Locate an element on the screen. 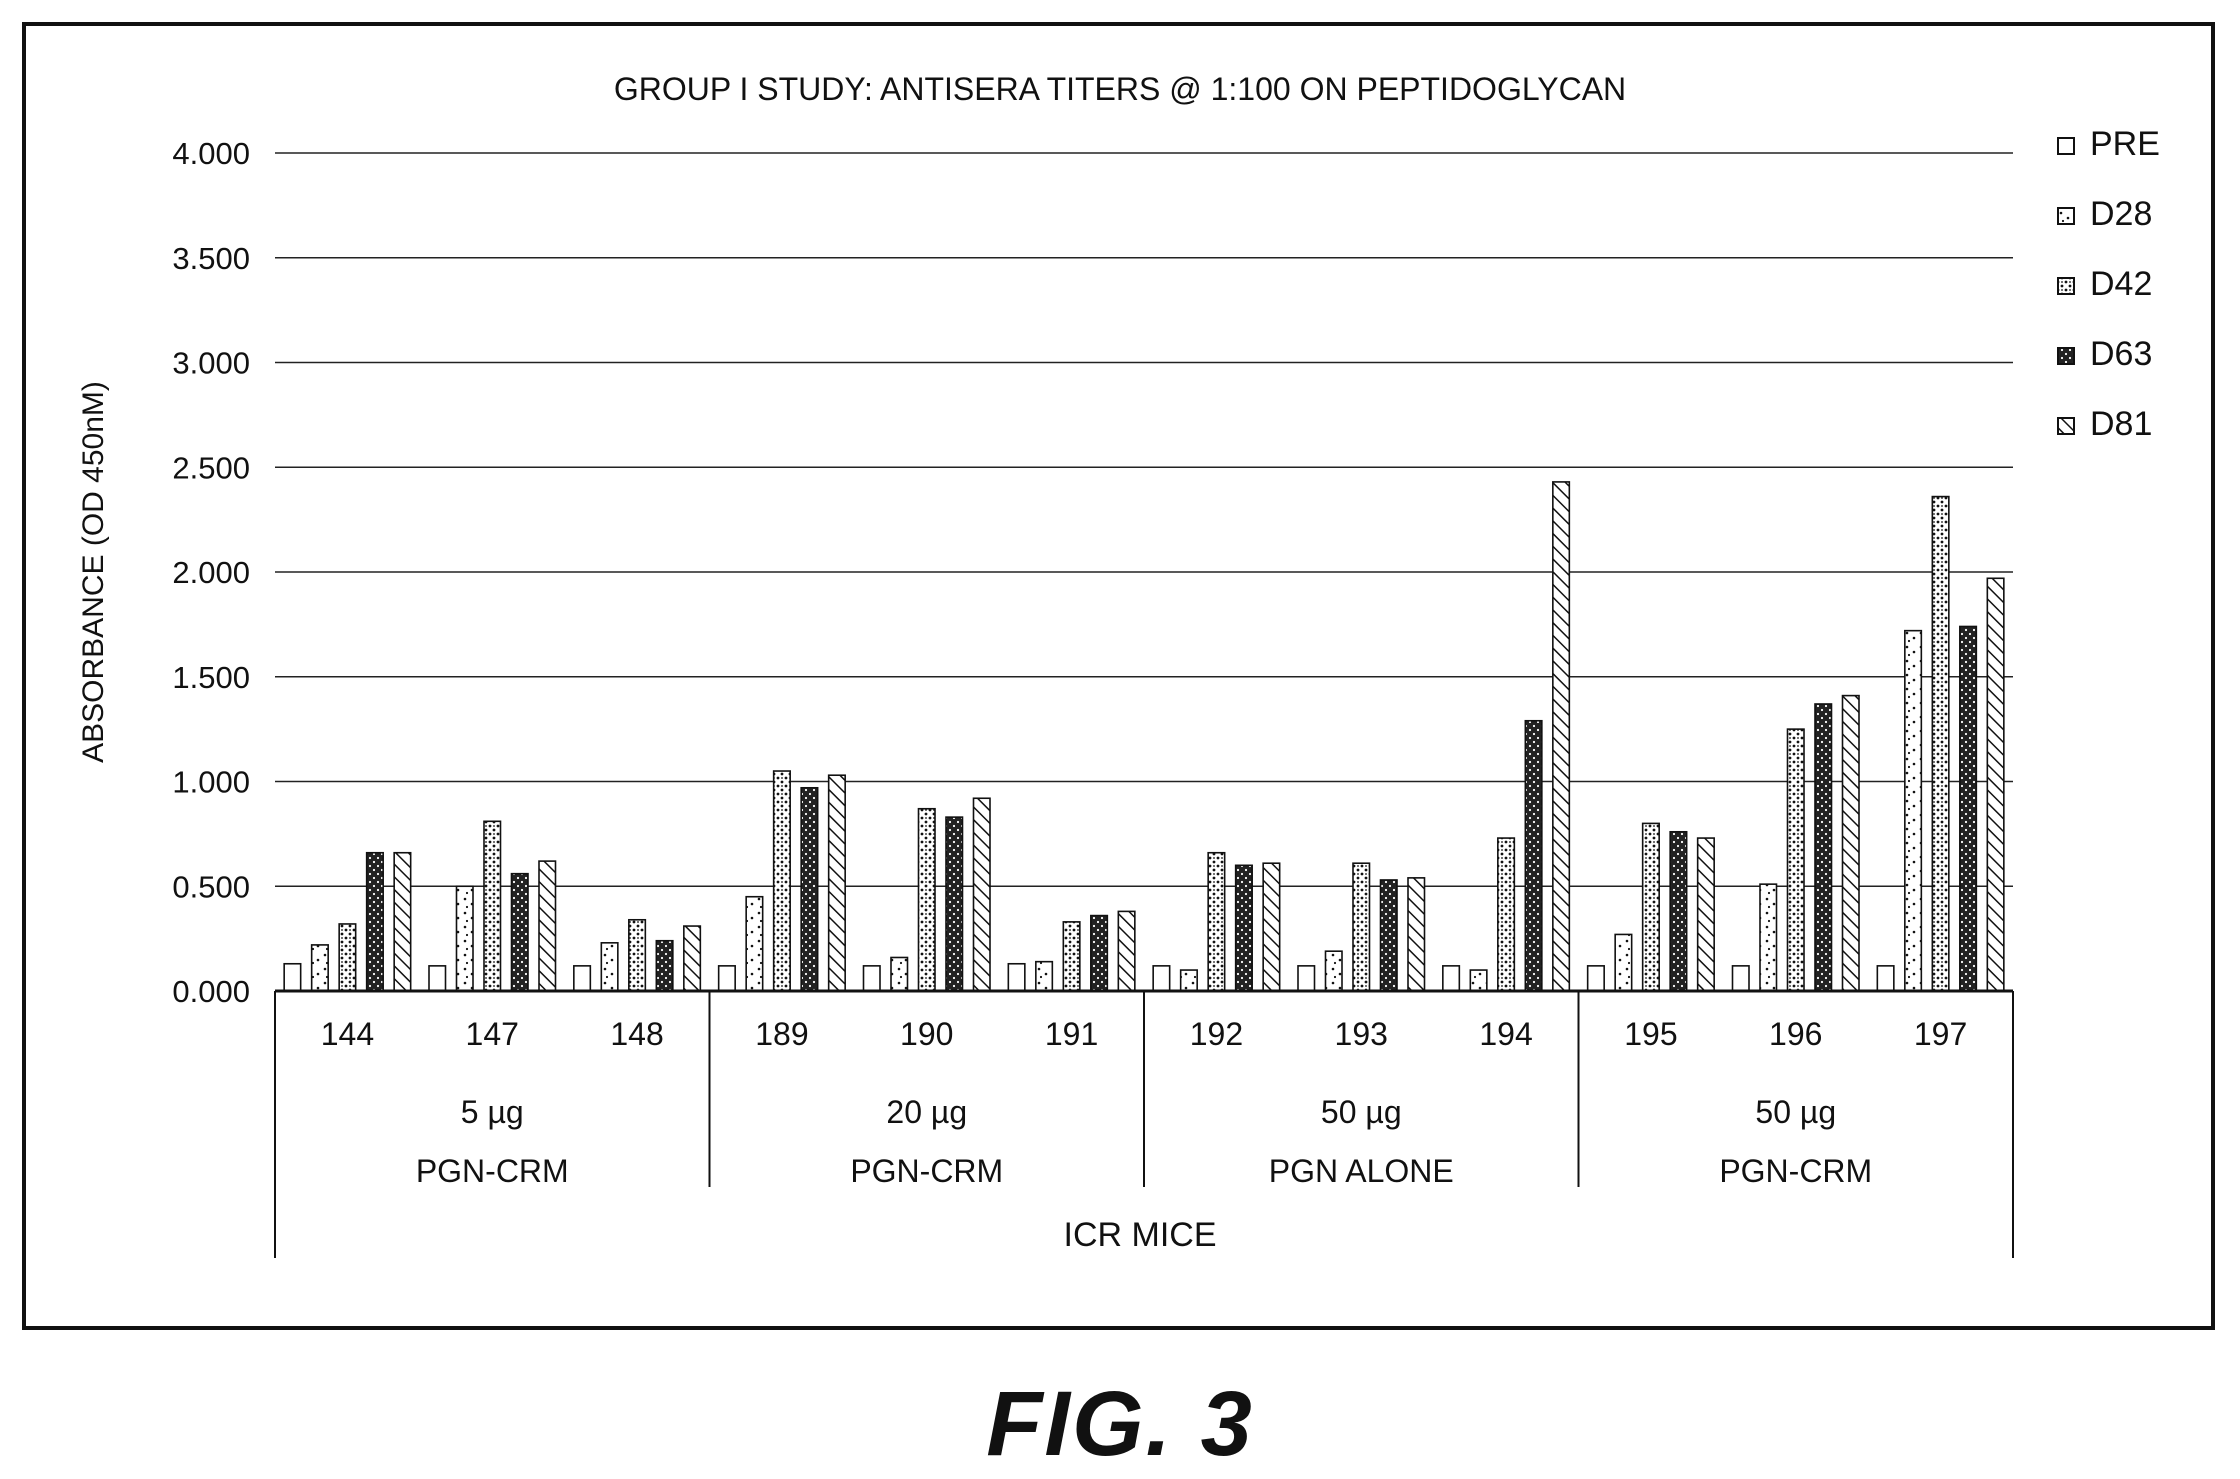 This screenshot has width=2240, height=1479. y-tick-label: 0.500 is located at coordinates (211, 886).